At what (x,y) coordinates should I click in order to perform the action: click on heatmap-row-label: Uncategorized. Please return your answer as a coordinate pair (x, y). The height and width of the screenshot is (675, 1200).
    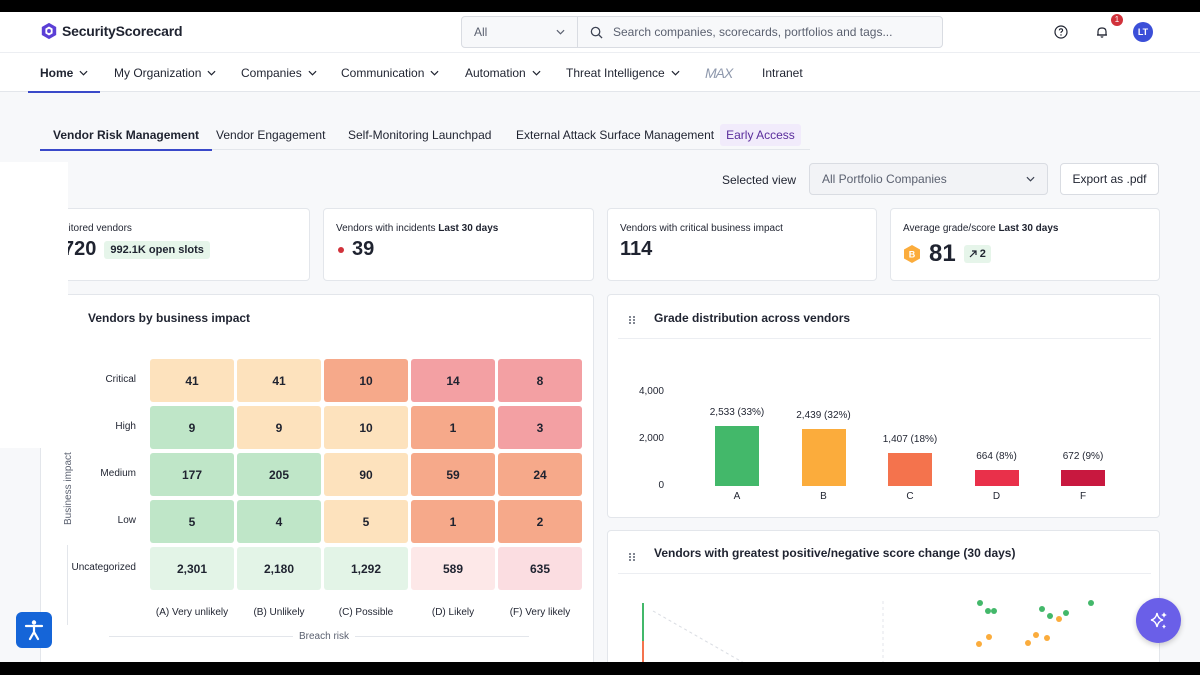
    Looking at the image, I should click on (103, 567).